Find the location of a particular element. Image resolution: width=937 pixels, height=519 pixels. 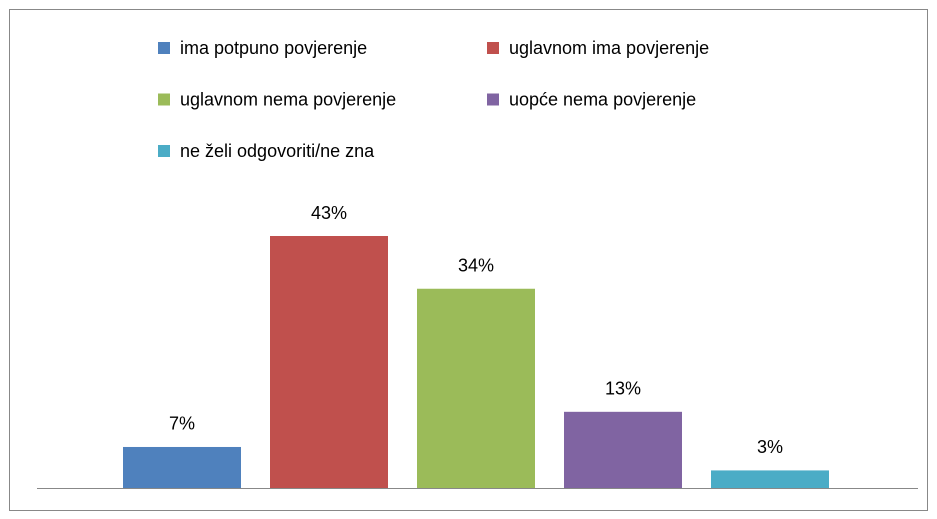

value-label: 3% is located at coordinates (770, 447).